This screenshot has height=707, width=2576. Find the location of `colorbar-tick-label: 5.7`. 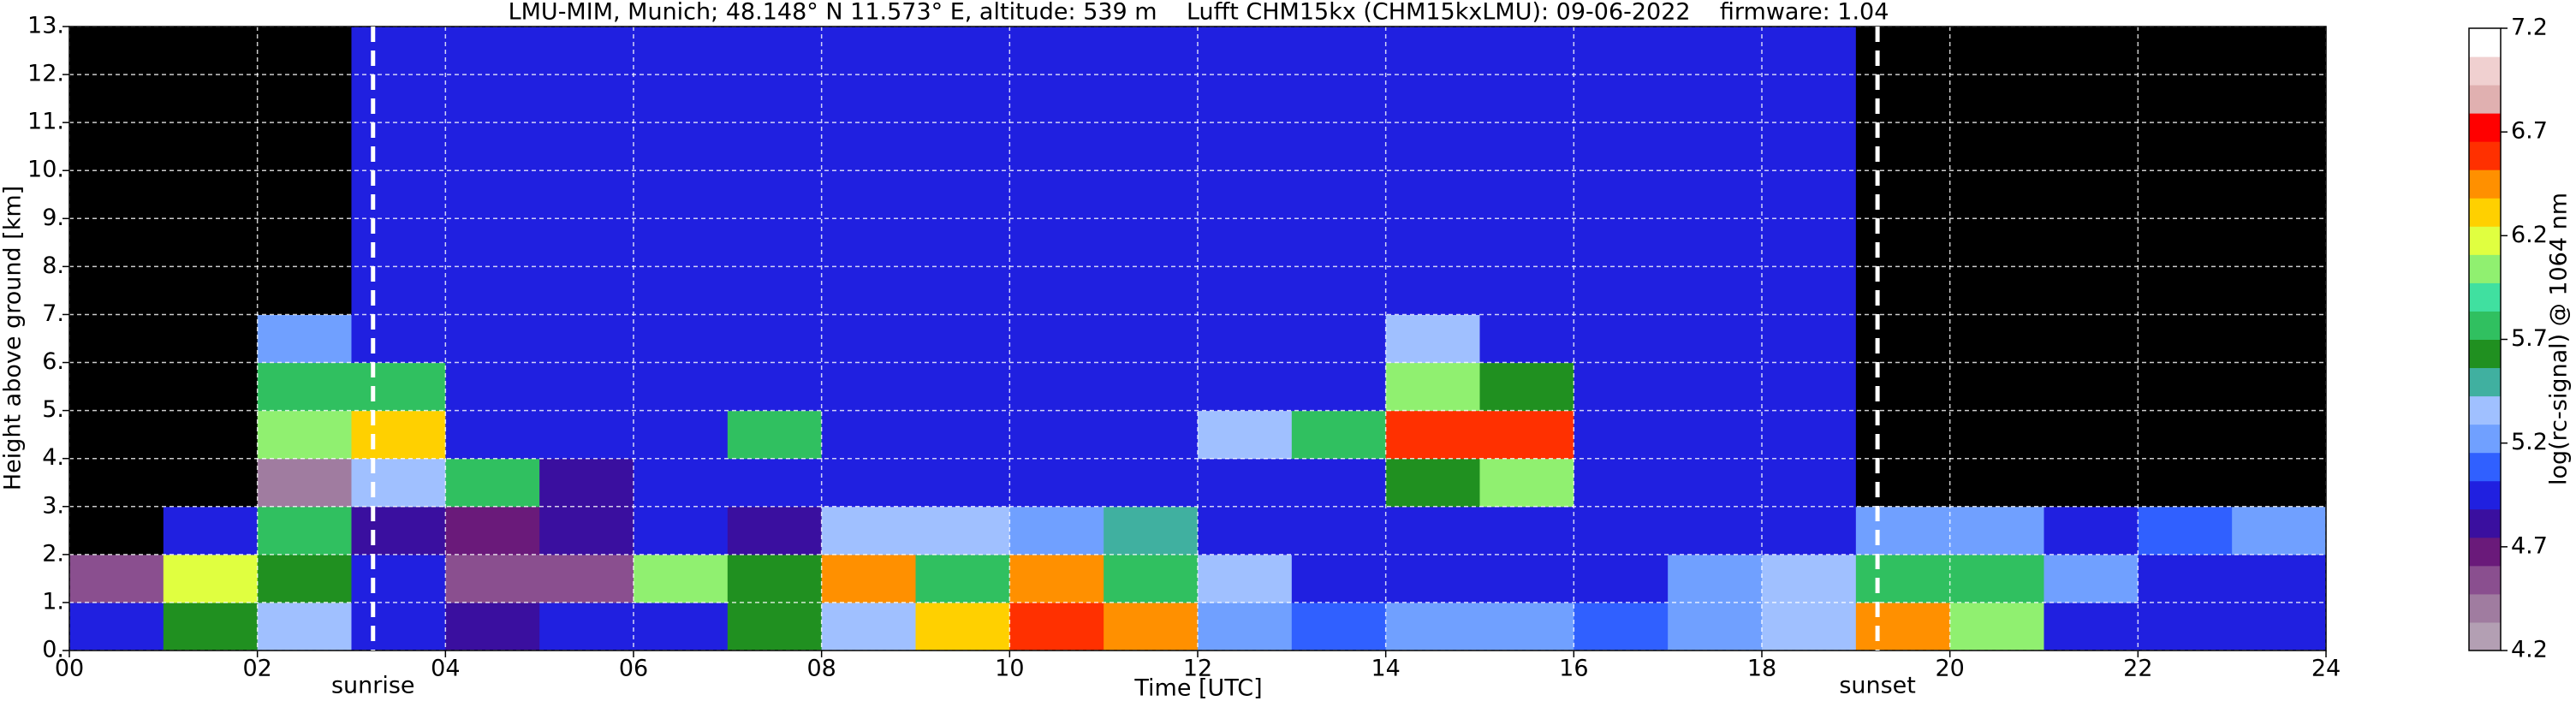

colorbar-tick-label: 5.7 is located at coordinates (2530, 338).